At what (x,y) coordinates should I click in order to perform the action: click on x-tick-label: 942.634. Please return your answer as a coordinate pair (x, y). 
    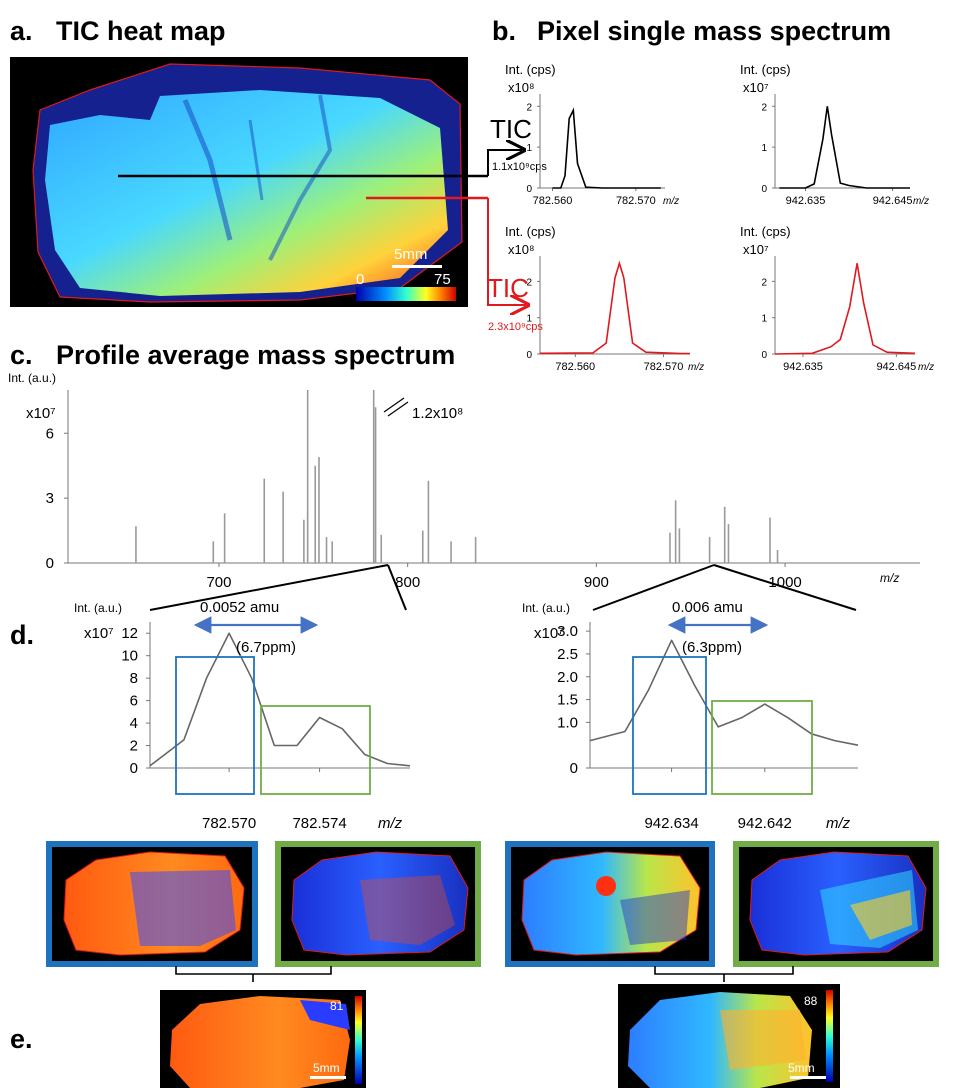
    Looking at the image, I should click on (671, 823).